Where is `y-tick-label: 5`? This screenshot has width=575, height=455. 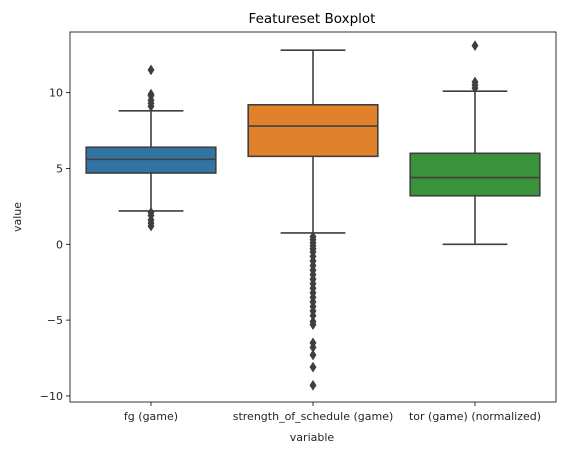 y-tick-label: 5 is located at coordinates (59, 168).